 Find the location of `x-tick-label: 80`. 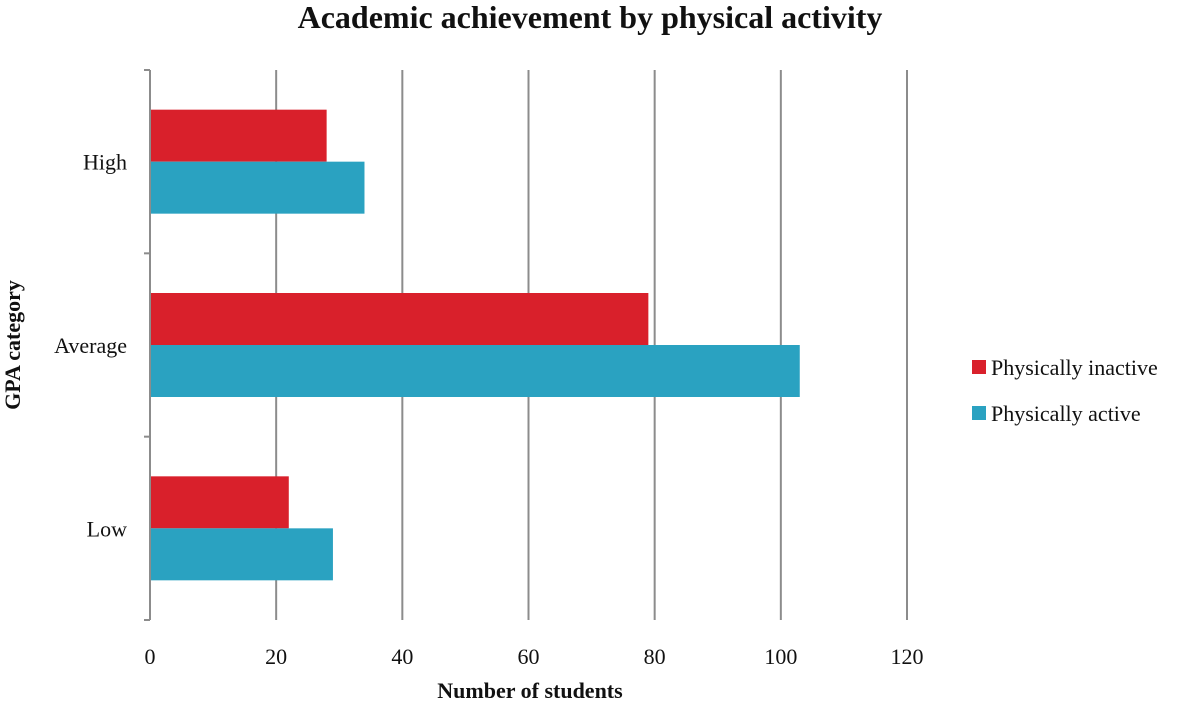

x-tick-label: 80 is located at coordinates (655, 656).